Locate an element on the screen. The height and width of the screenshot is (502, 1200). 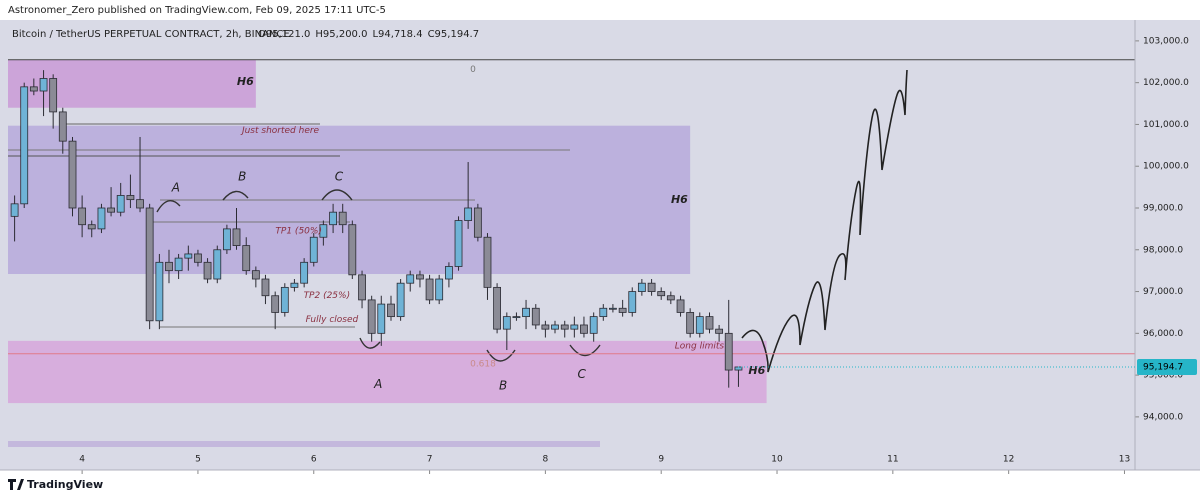
last-price-box is located at coordinates (1167, 366).